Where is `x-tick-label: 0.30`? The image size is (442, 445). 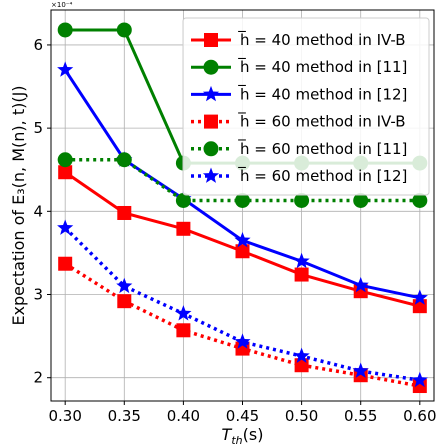 x-tick-label: 0.30 is located at coordinates (64, 416).